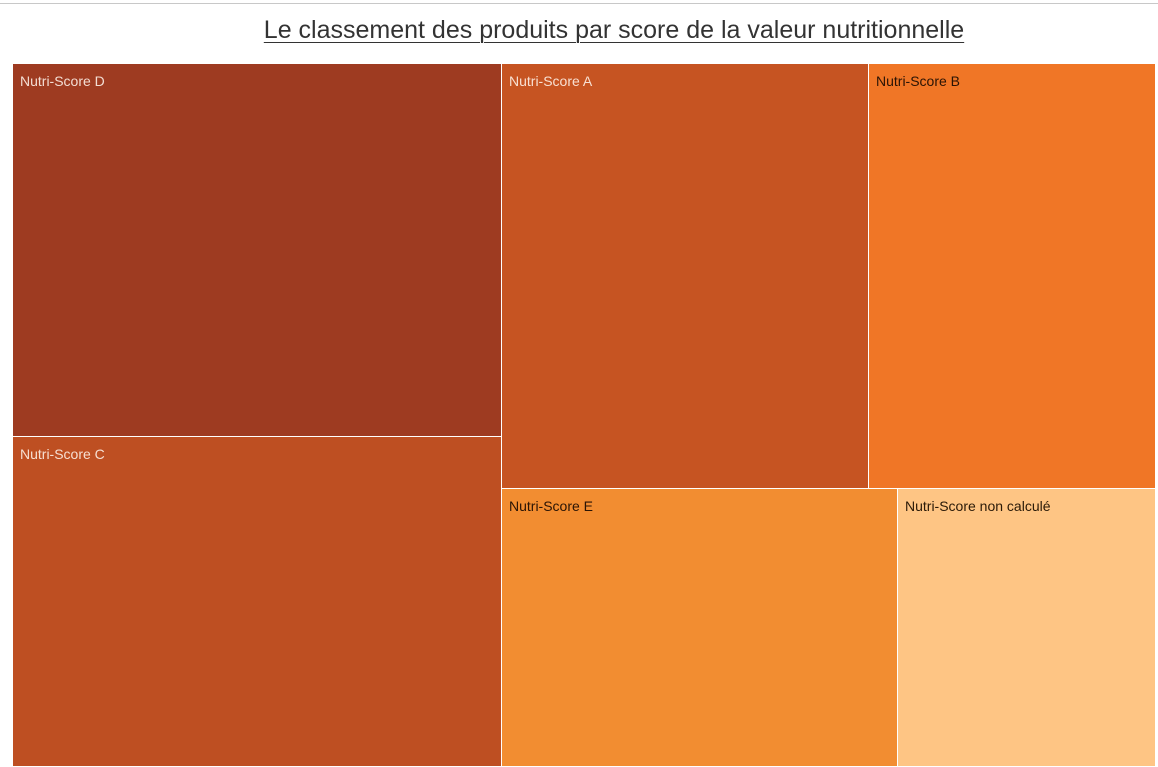 The height and width of the screenshot is (767, 1158). I want to click on tile-label: Nutri-Score A, so click(551, 81).